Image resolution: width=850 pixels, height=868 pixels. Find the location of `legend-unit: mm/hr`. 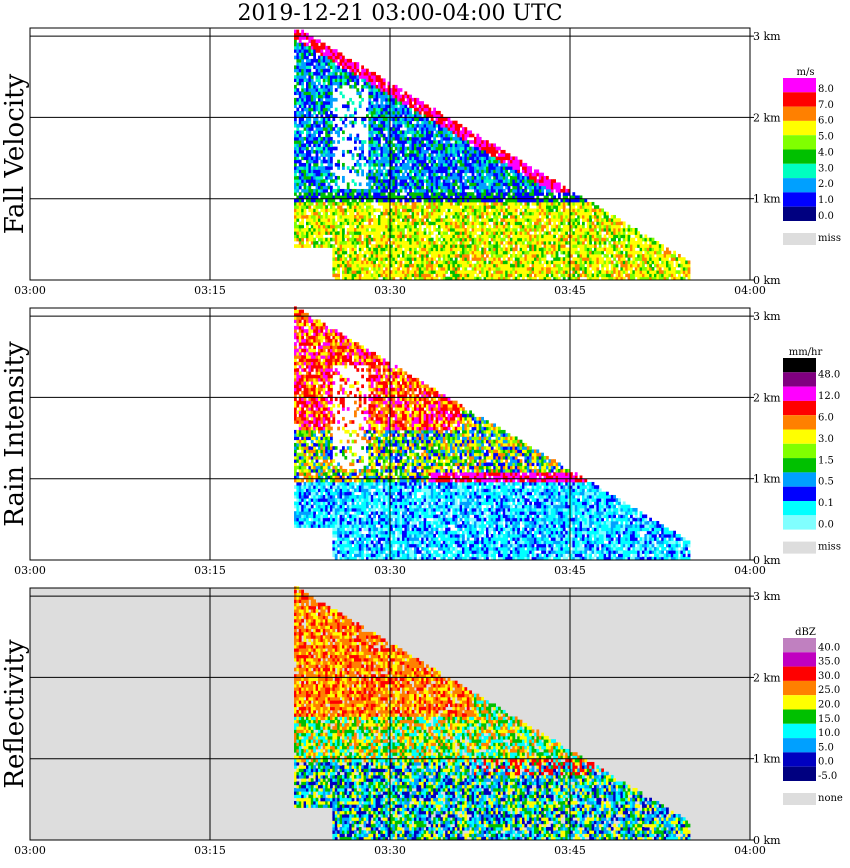

legend-unit: mm/hr is located at coordinates (806, 352).